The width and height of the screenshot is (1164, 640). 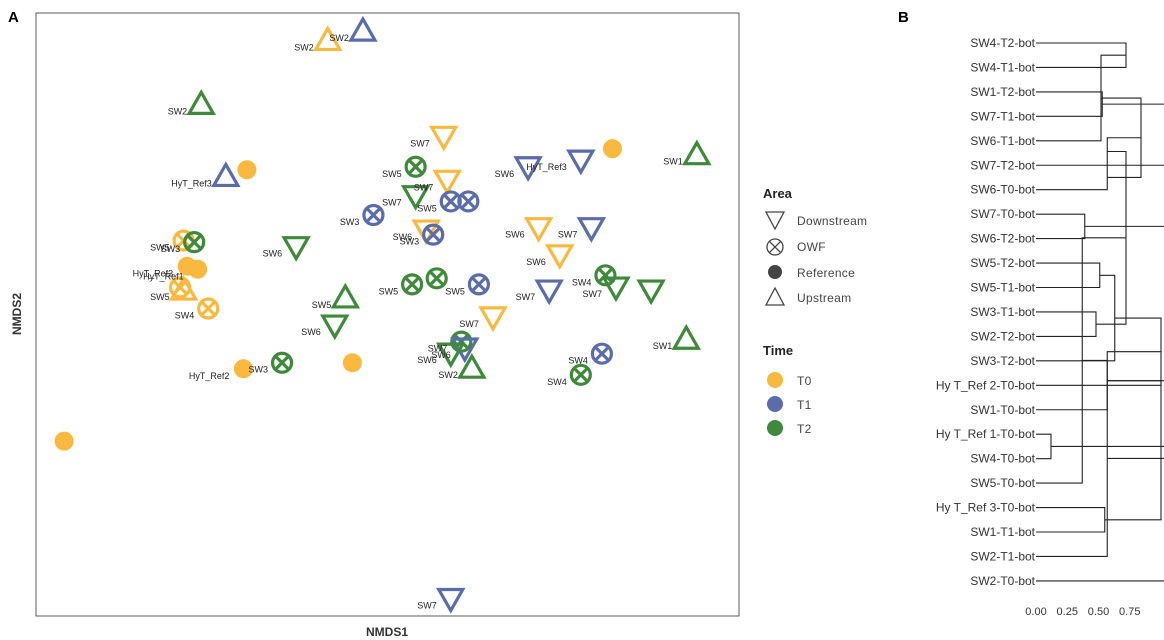 What do you see at coordinates (1002, 312) in the screenshot?
I see `dendrogram-leaf-label: SW3-T1-bot` at bounding box center [1002, 312].